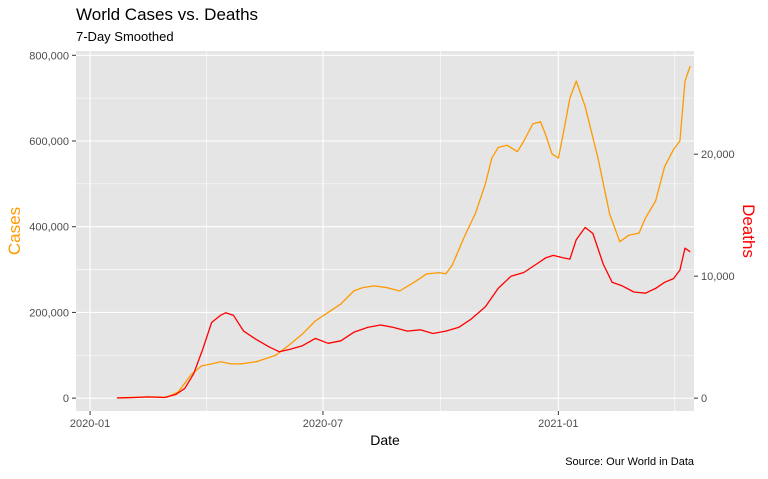  Describe the element at coordinates (49, 142) in the screenshot. I see `left-tick-label: 600,000` at that location.